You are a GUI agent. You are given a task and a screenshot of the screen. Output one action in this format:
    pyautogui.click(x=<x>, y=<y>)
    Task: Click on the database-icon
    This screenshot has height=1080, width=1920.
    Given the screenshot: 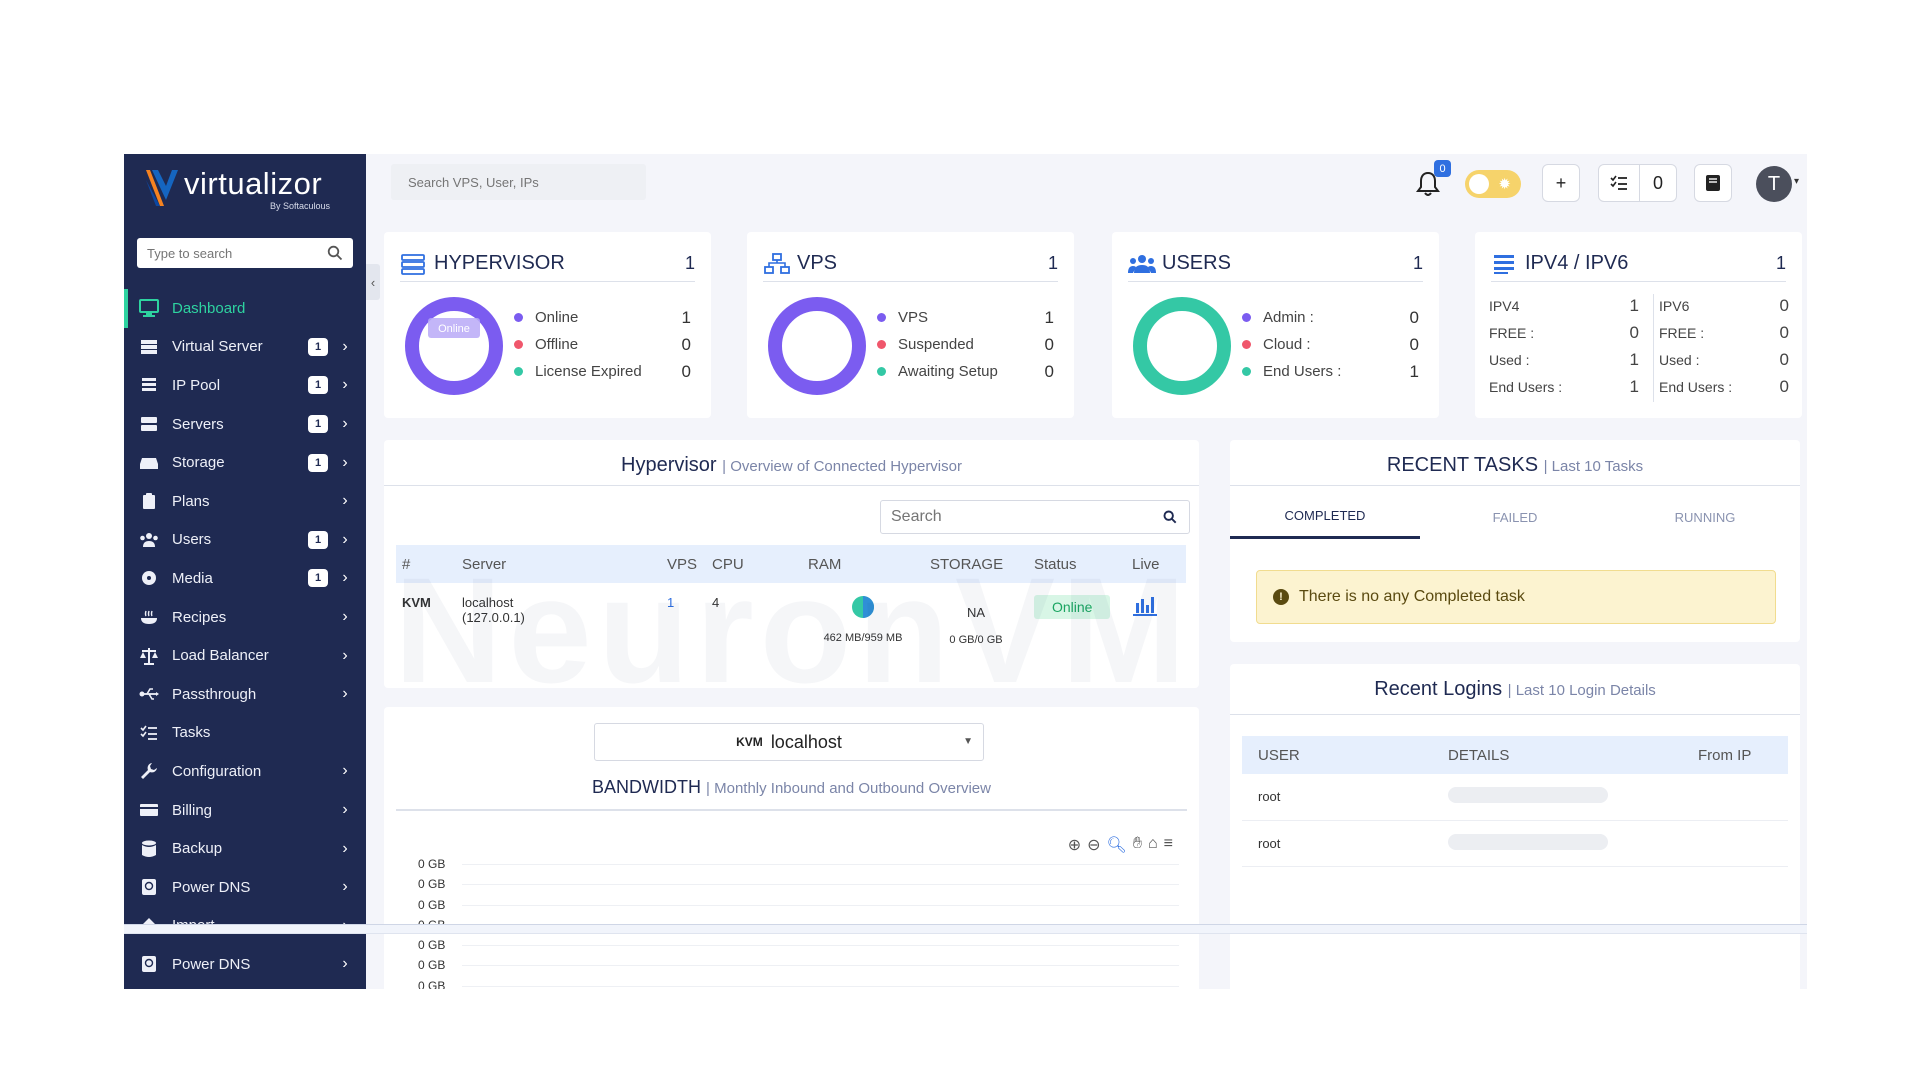 What is the action you would take?
    pyautogui.click(x=149, y=849)
    